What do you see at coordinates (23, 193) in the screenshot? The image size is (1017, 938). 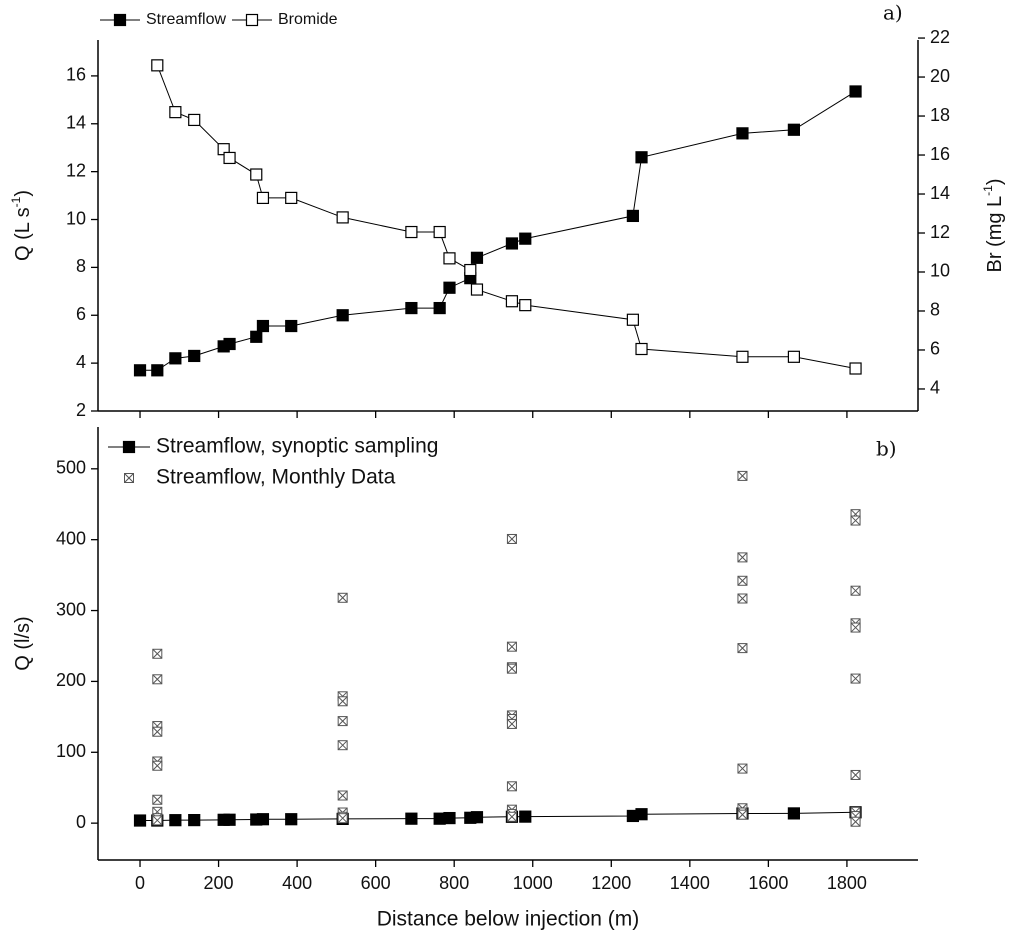 I see `axis-label-part: )` at bounding box center [23, 193].